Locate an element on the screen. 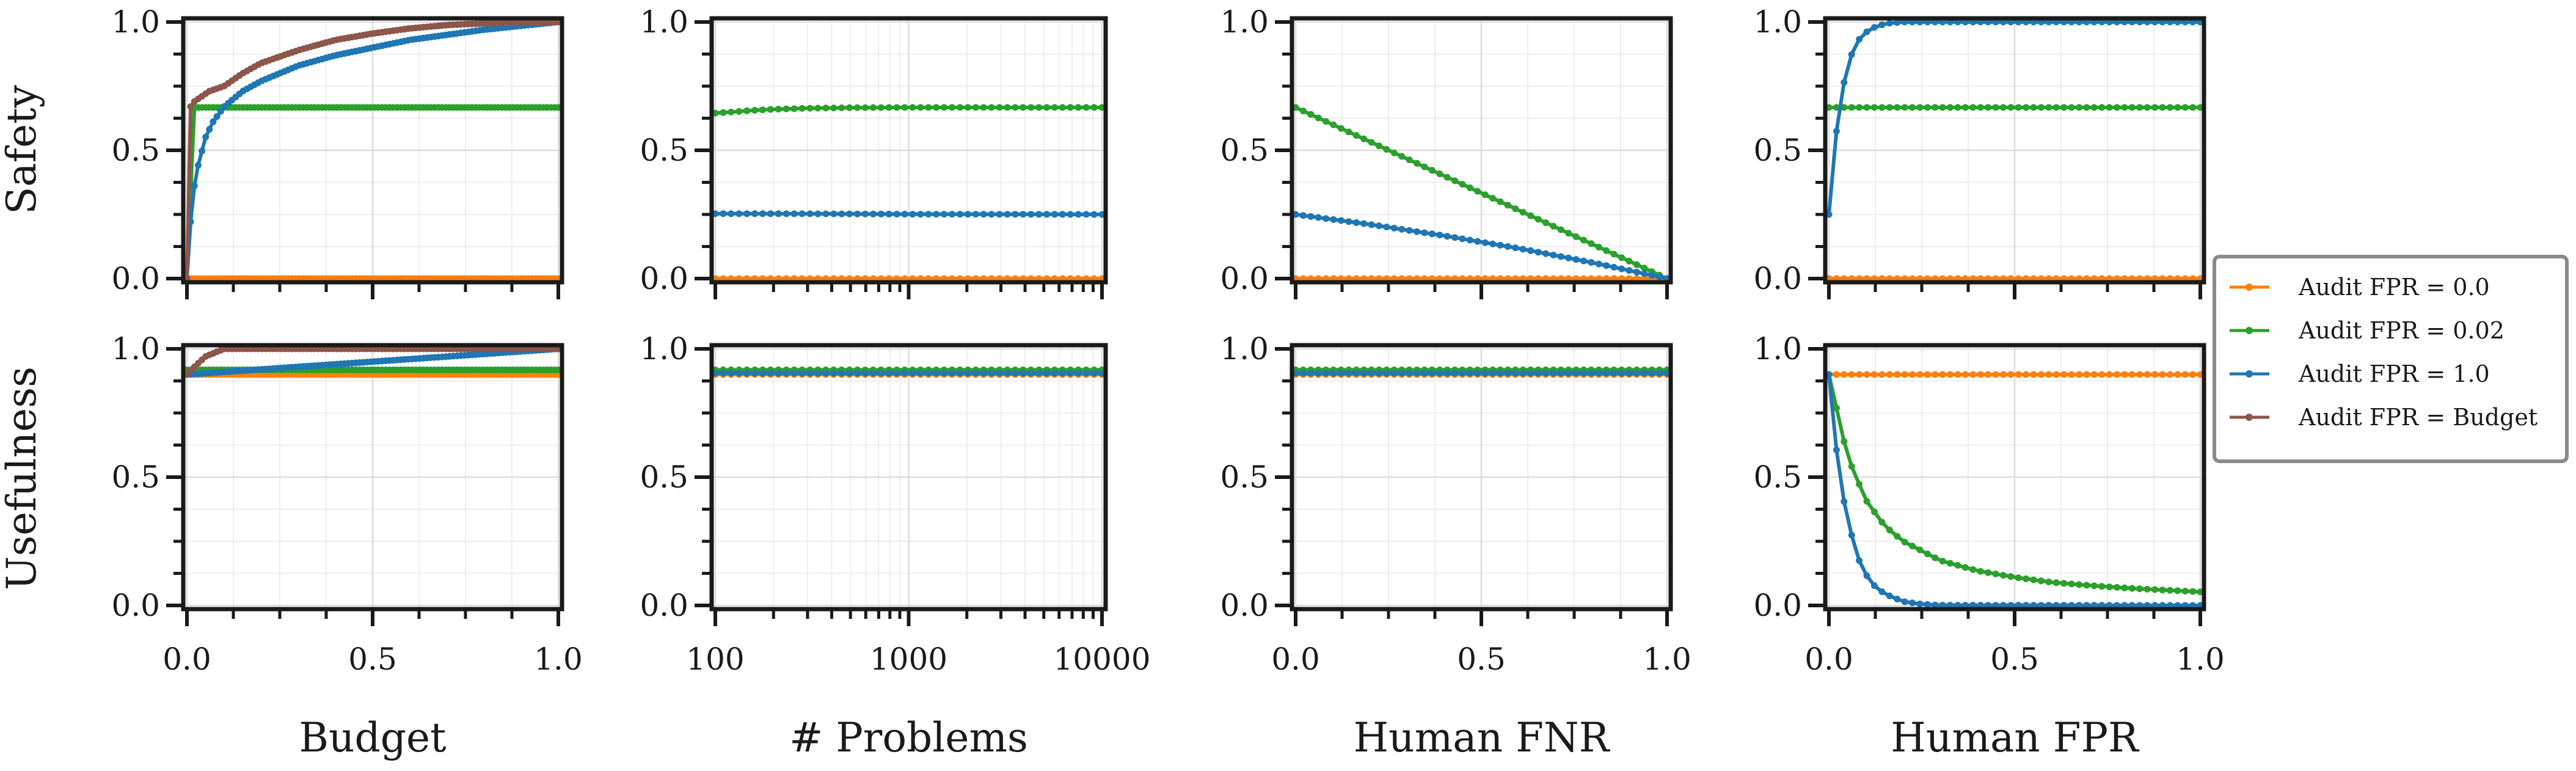 The width and height of the screenshot is (2576, 771). legend-entry: Audit FPR = 0.02 is located at coordinates (2367, 330).